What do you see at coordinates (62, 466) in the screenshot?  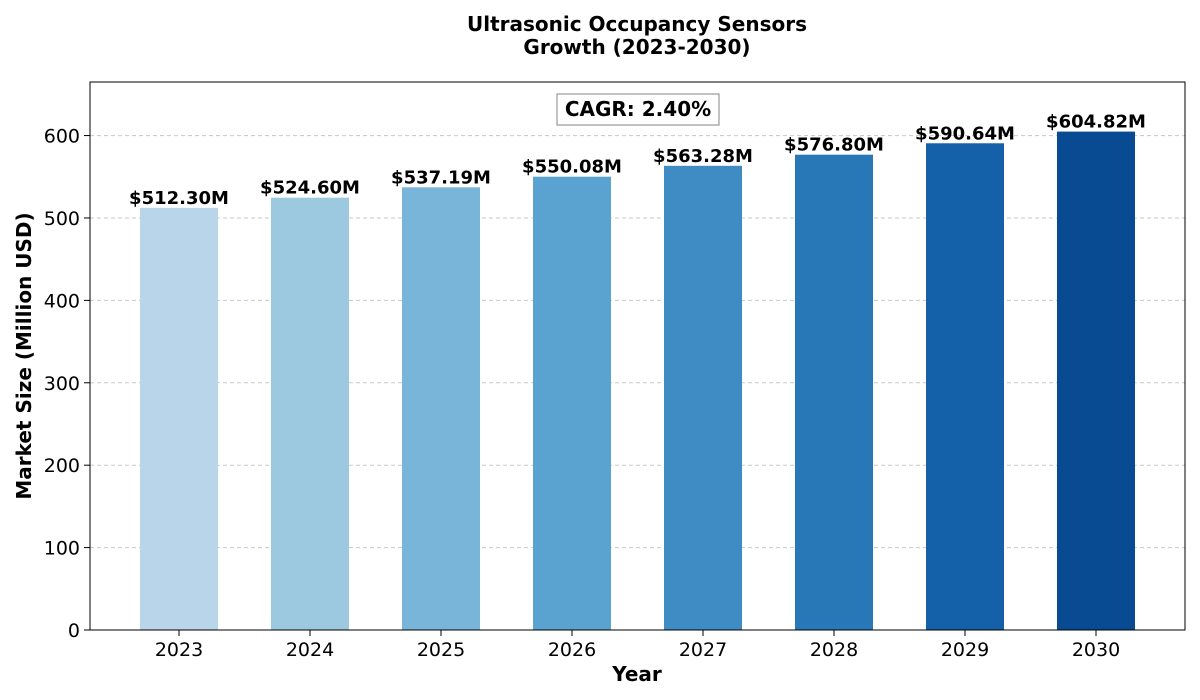 I see `y-tick-label-200: 200` at bounding box center [62, 466].